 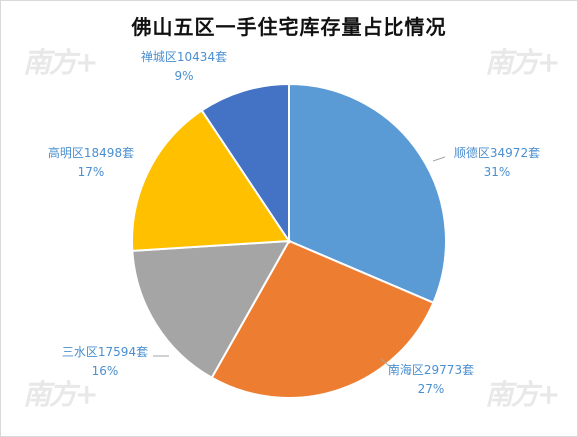 What do you see at coordinates (105, 352) in the screenshot?
I see `slice-label-3: 三水区17594套` at bounding box center [105, 352].